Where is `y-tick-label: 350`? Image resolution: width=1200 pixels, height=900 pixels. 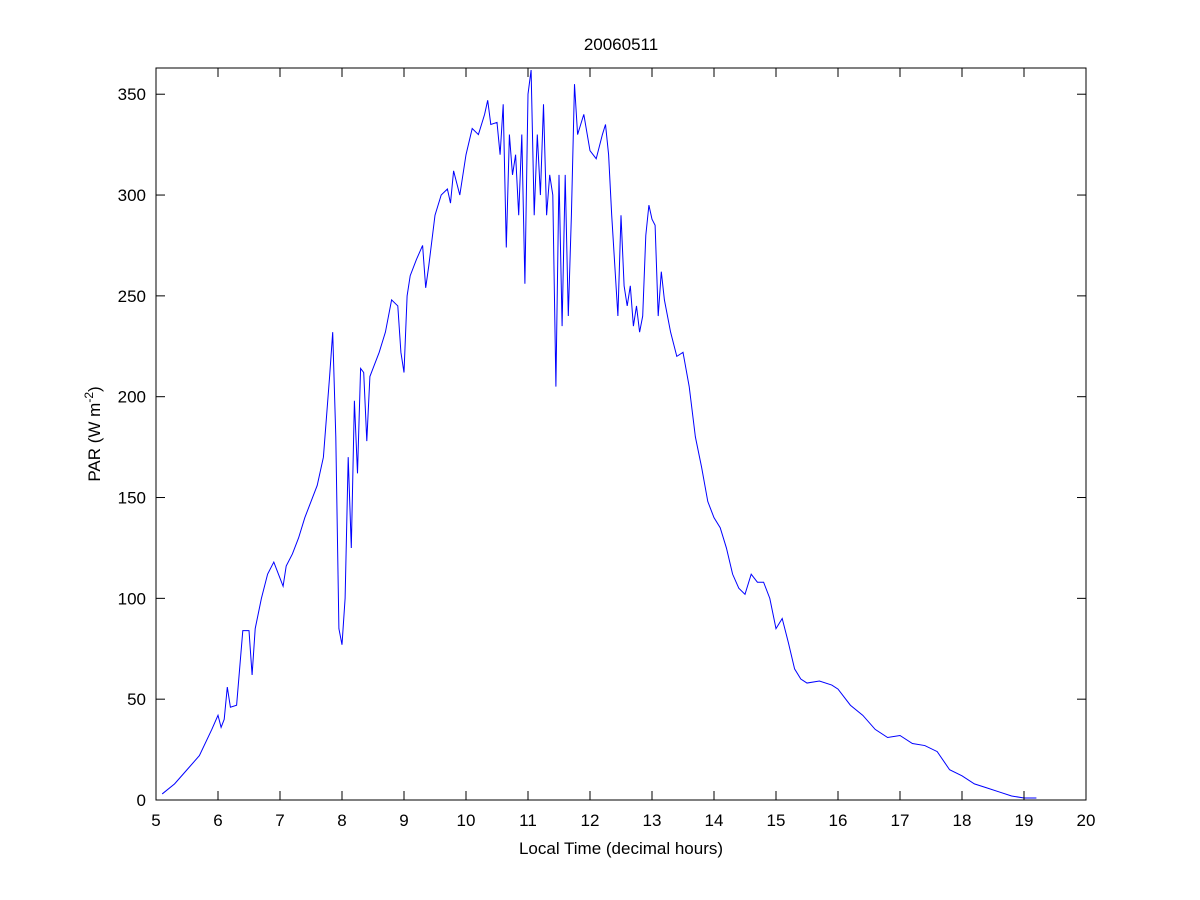
y-tick-label: 350 is located at coordinates (132, 94).